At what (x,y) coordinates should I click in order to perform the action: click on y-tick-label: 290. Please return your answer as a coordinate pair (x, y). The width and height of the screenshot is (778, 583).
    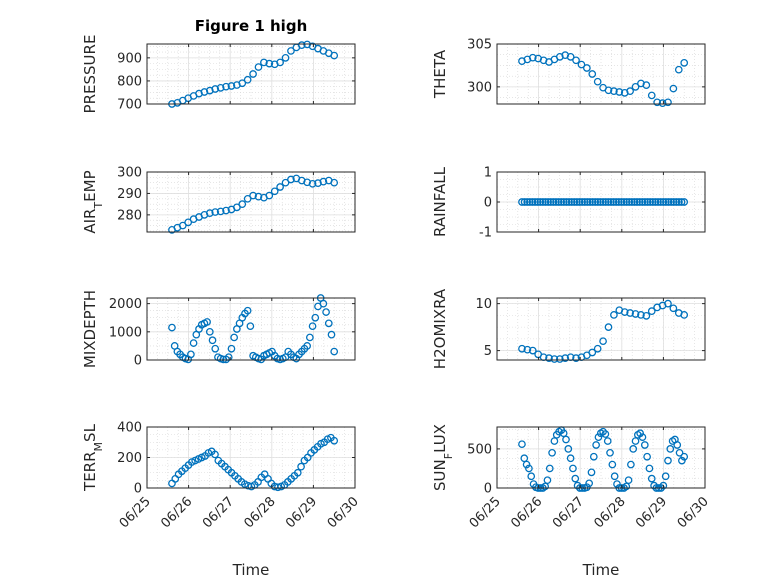
    Looking at the image, I should click on (129, 194).